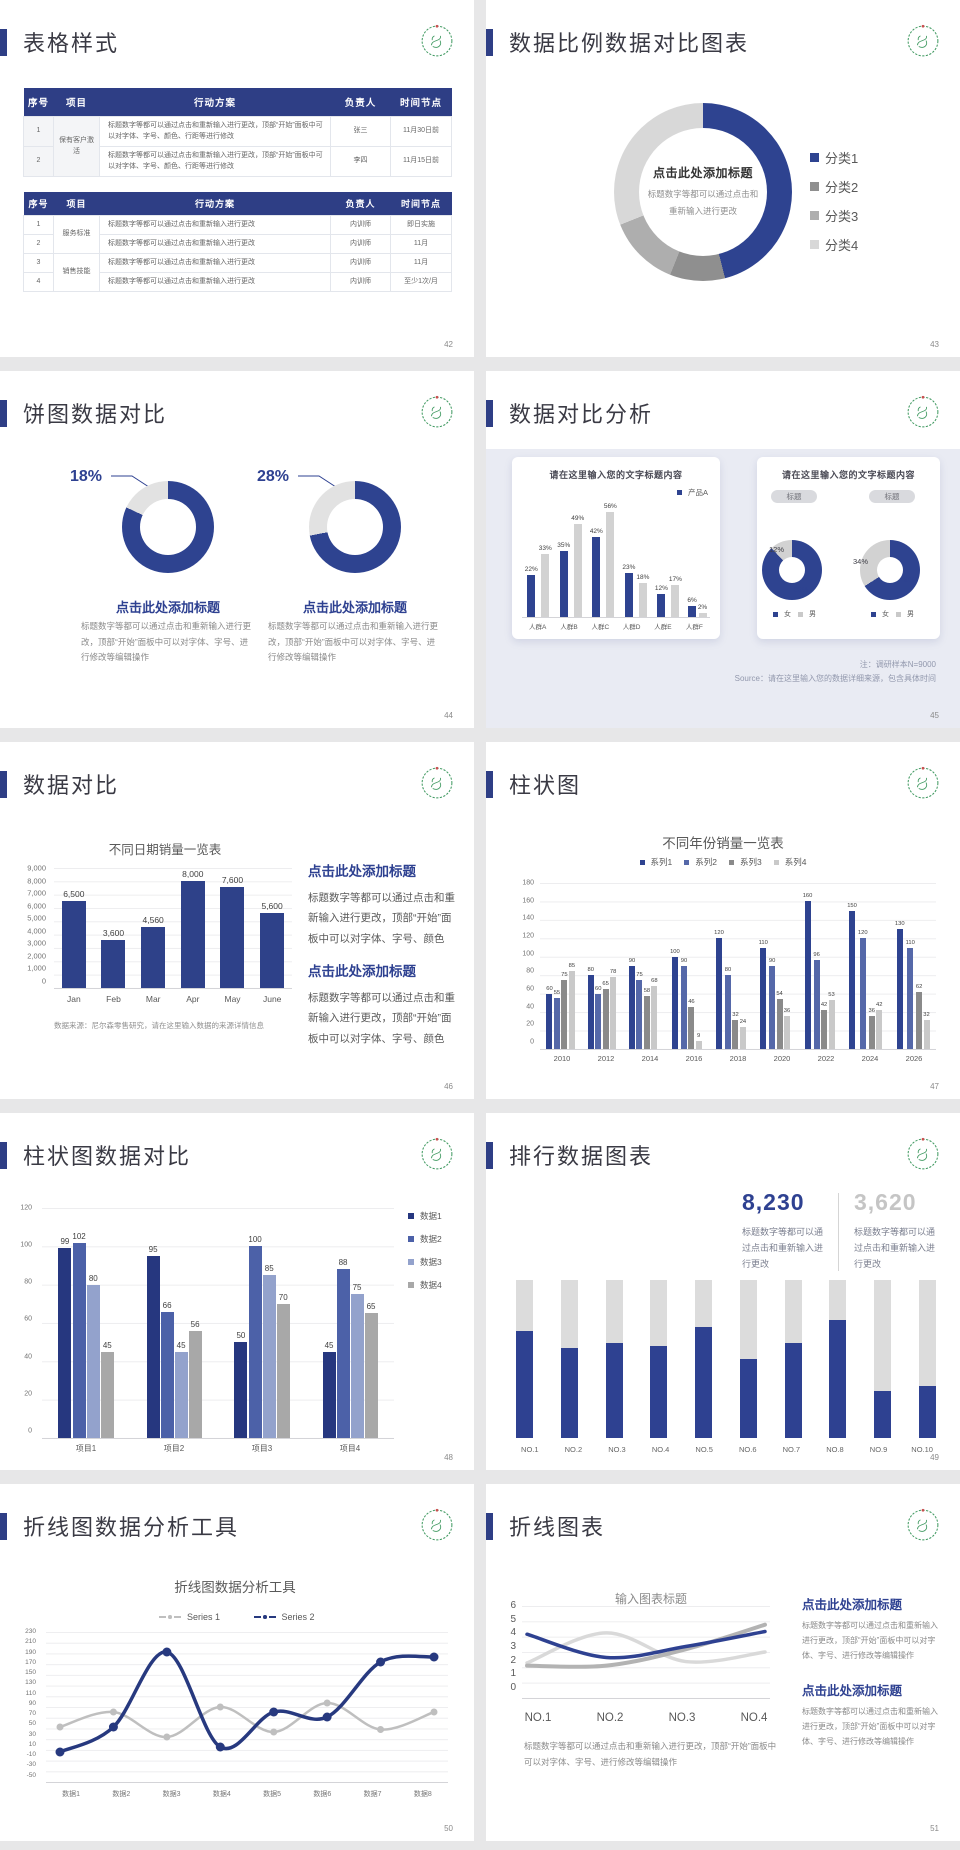 This screenshot has height=1850, width=960. I want to click on y-axis: 120 100 80 60 40 20 0, so click(26, 1319).